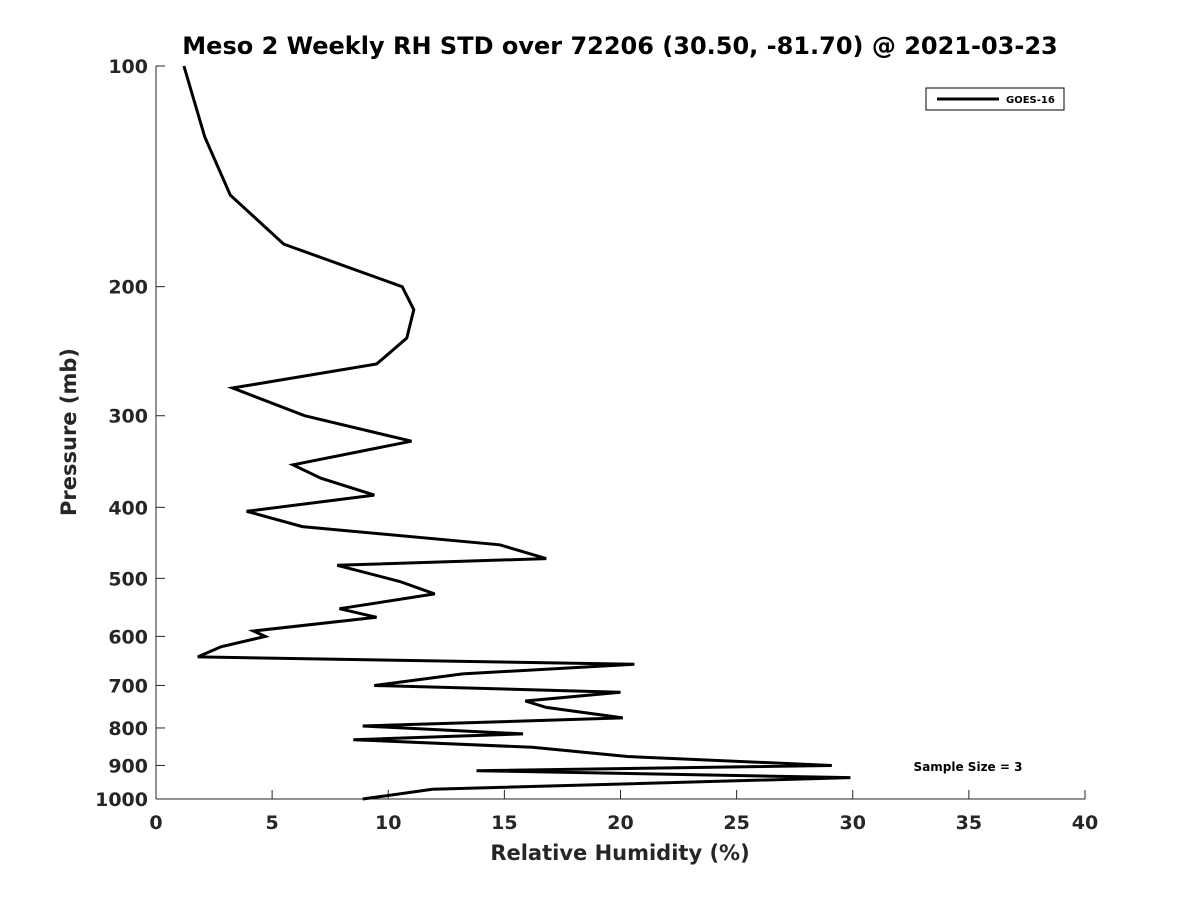 This screenshot has width=1200, height=900. What do you see at coordinates (128, 288) in the screenshot?
I see `y-tick-label: 200` at bounding box center [128, 288].